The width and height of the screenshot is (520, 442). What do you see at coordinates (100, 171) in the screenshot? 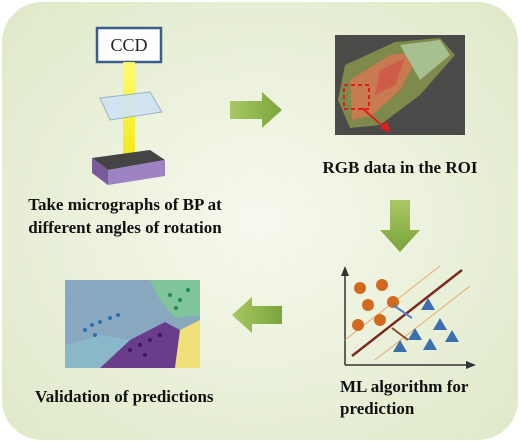
I see `sample-side` at bounding box center [100, 171].